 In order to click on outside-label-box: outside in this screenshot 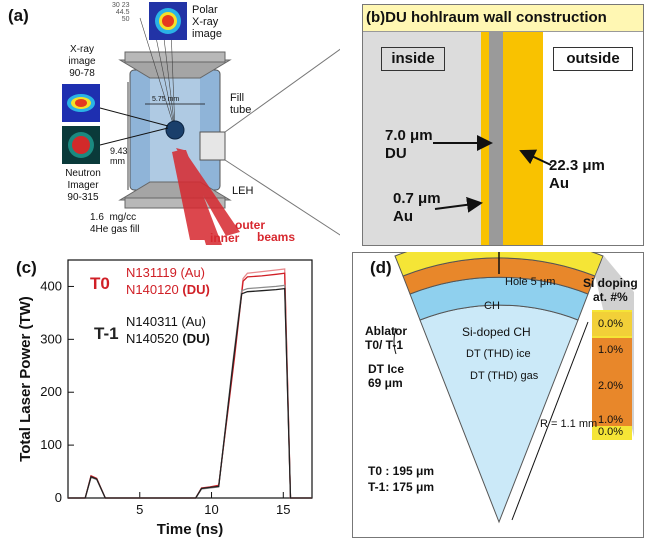, I will do `click(593, 59)`.